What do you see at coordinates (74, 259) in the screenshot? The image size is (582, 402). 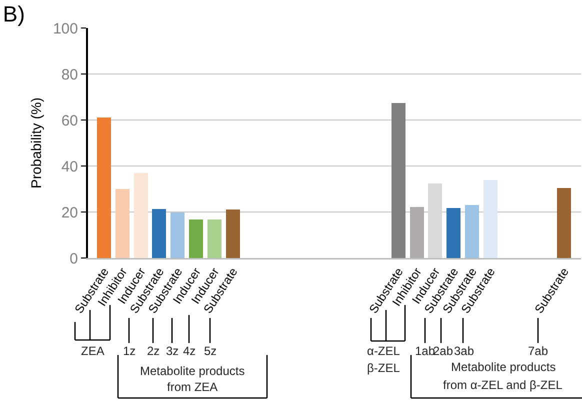 I see `y-tick-label: 0` at bounding box center [74, 259].